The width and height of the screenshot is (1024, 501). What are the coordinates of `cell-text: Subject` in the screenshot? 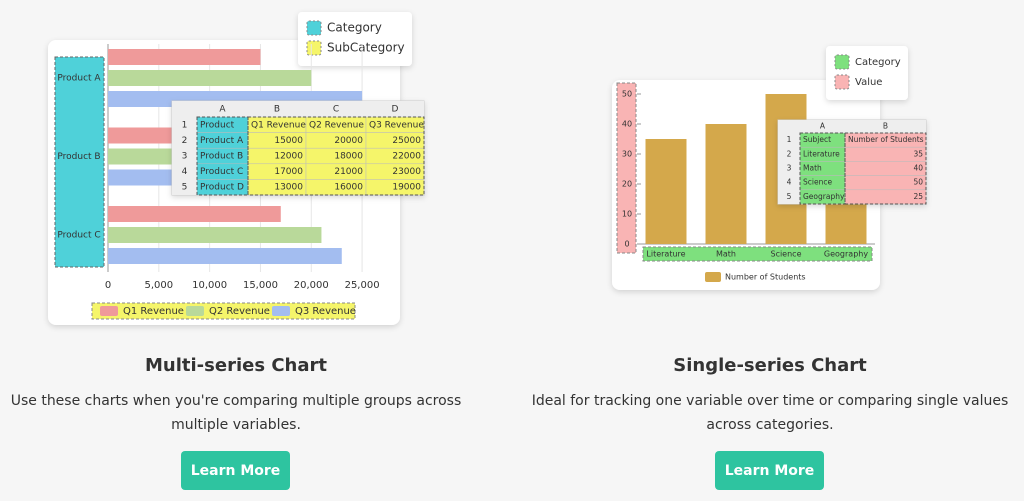 It's located at (817, 139).